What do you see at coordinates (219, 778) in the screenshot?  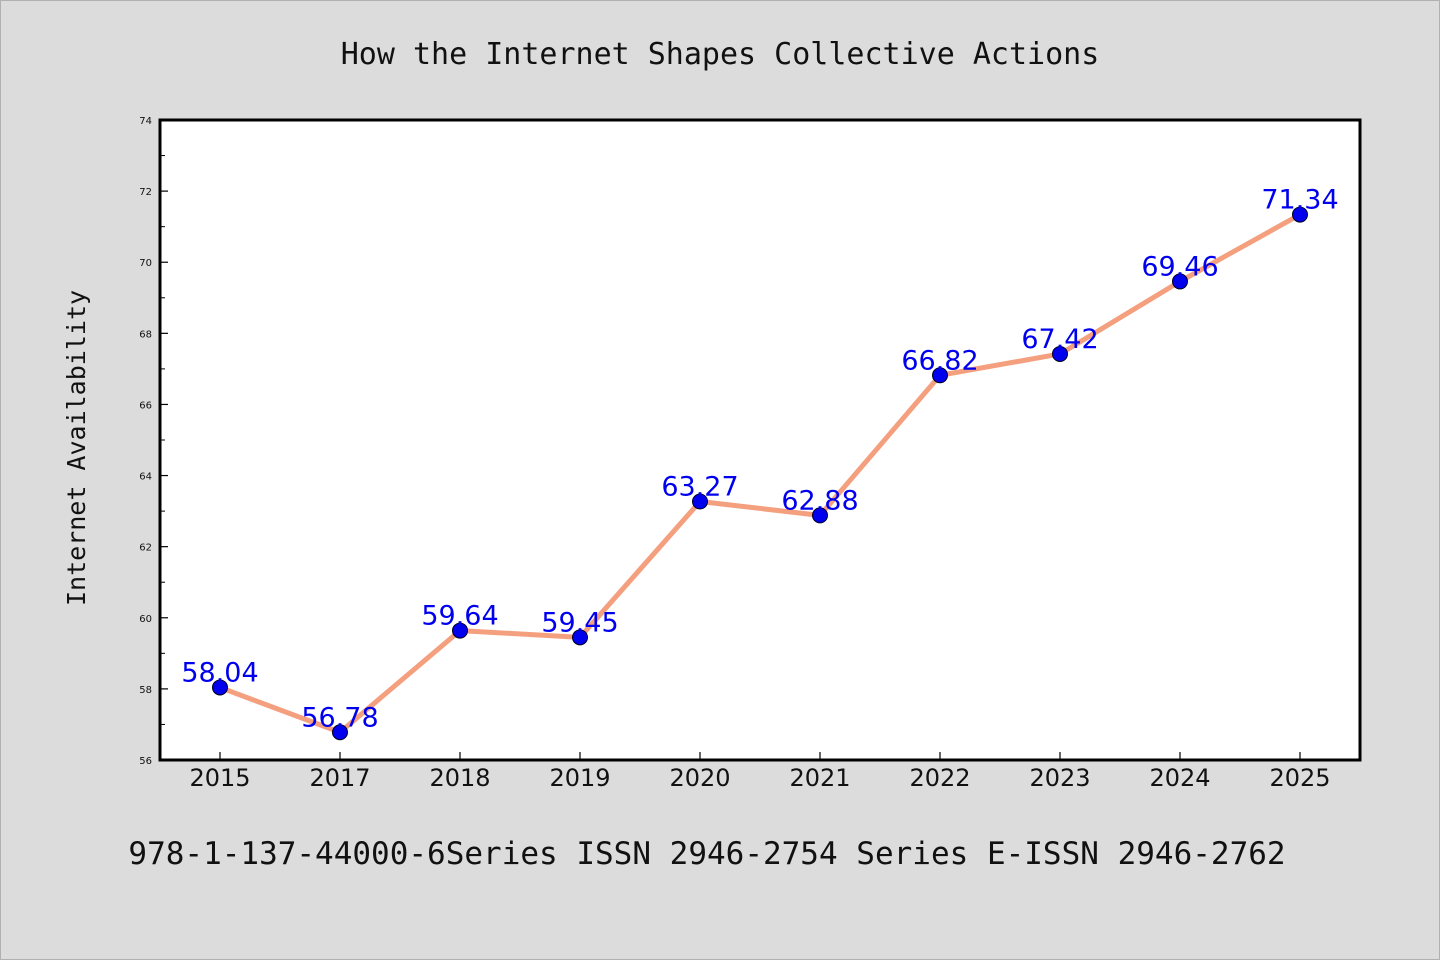 I see `x-tick-label: 2015` at bounding box center [219, 778].